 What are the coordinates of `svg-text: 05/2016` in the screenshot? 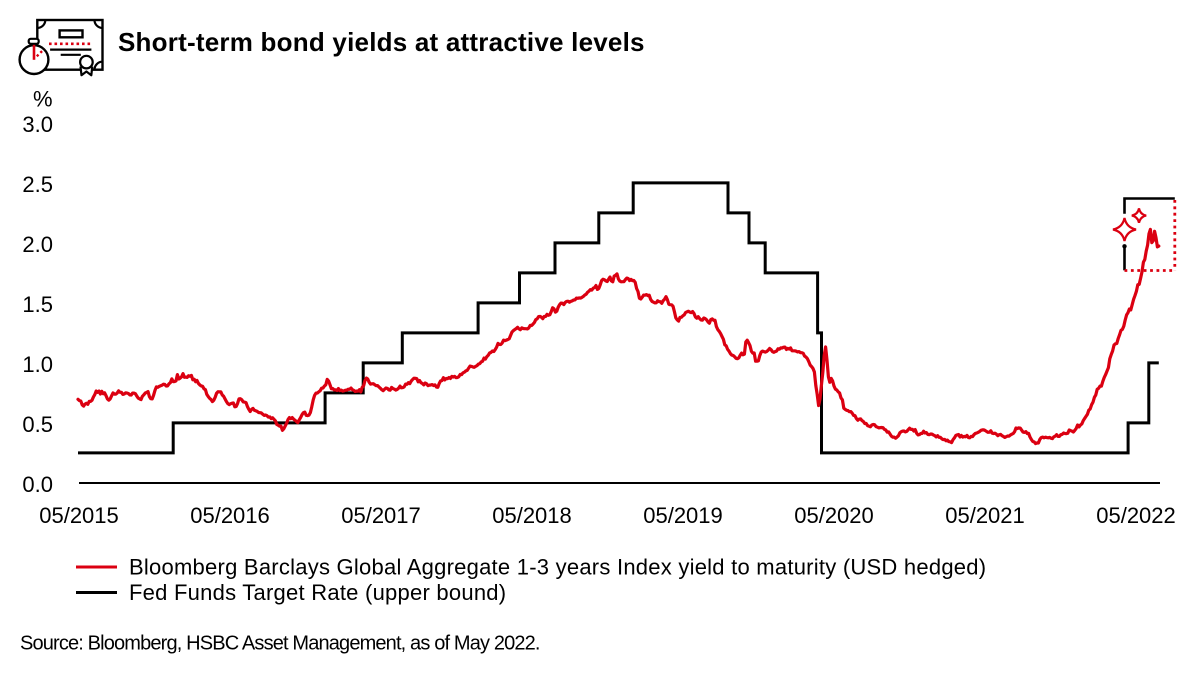 It's located at (230, 515).